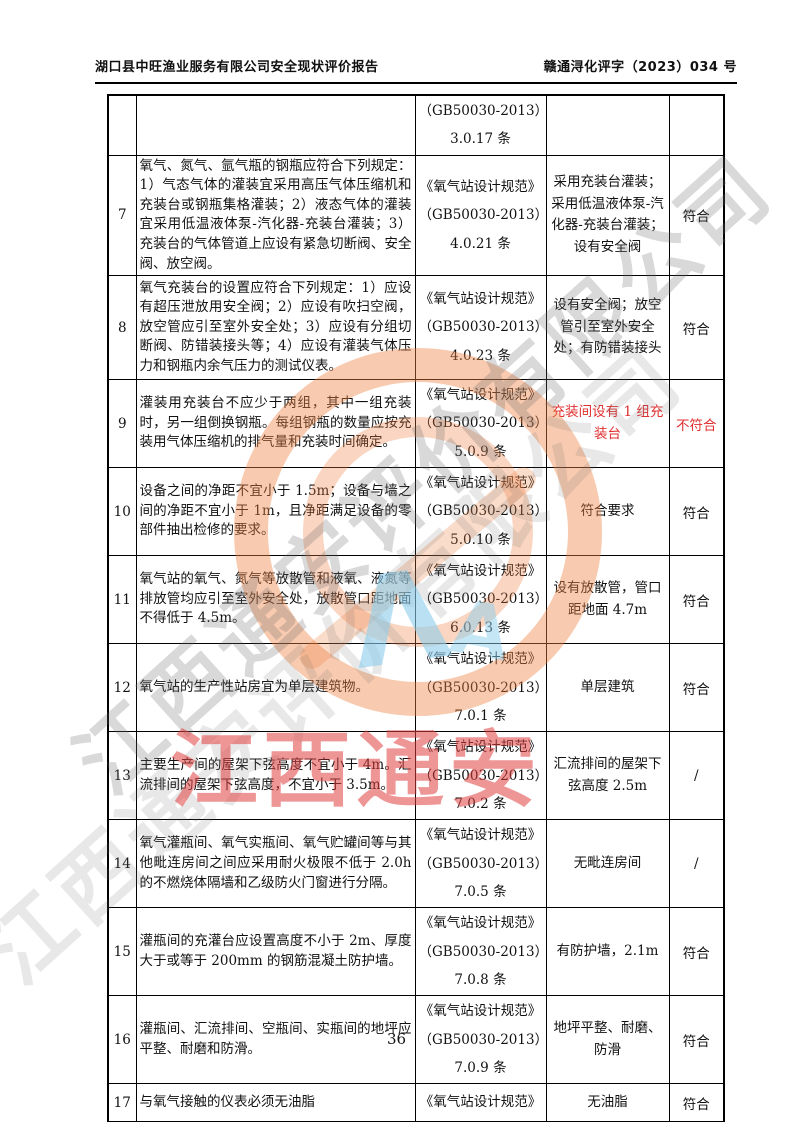 This screenshot has width=793, height=1122. Describe the element at coordinates (122, 864) in the screenshot. I see `serial-cell: 14` at that location.